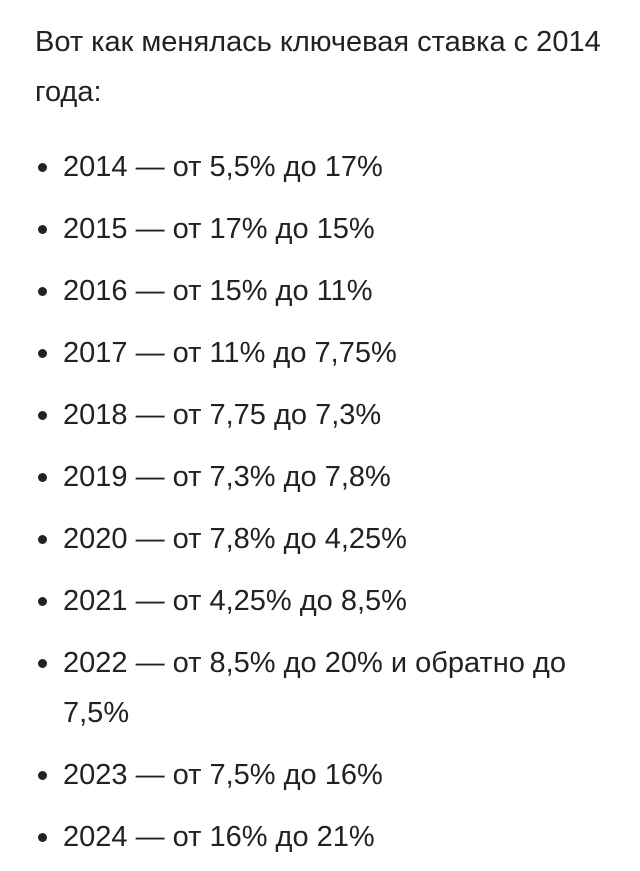 The width and height of the screenshot is (640, 871). I want to click on list-item: 2016 — от 15% до 11%, so click(296, 291).